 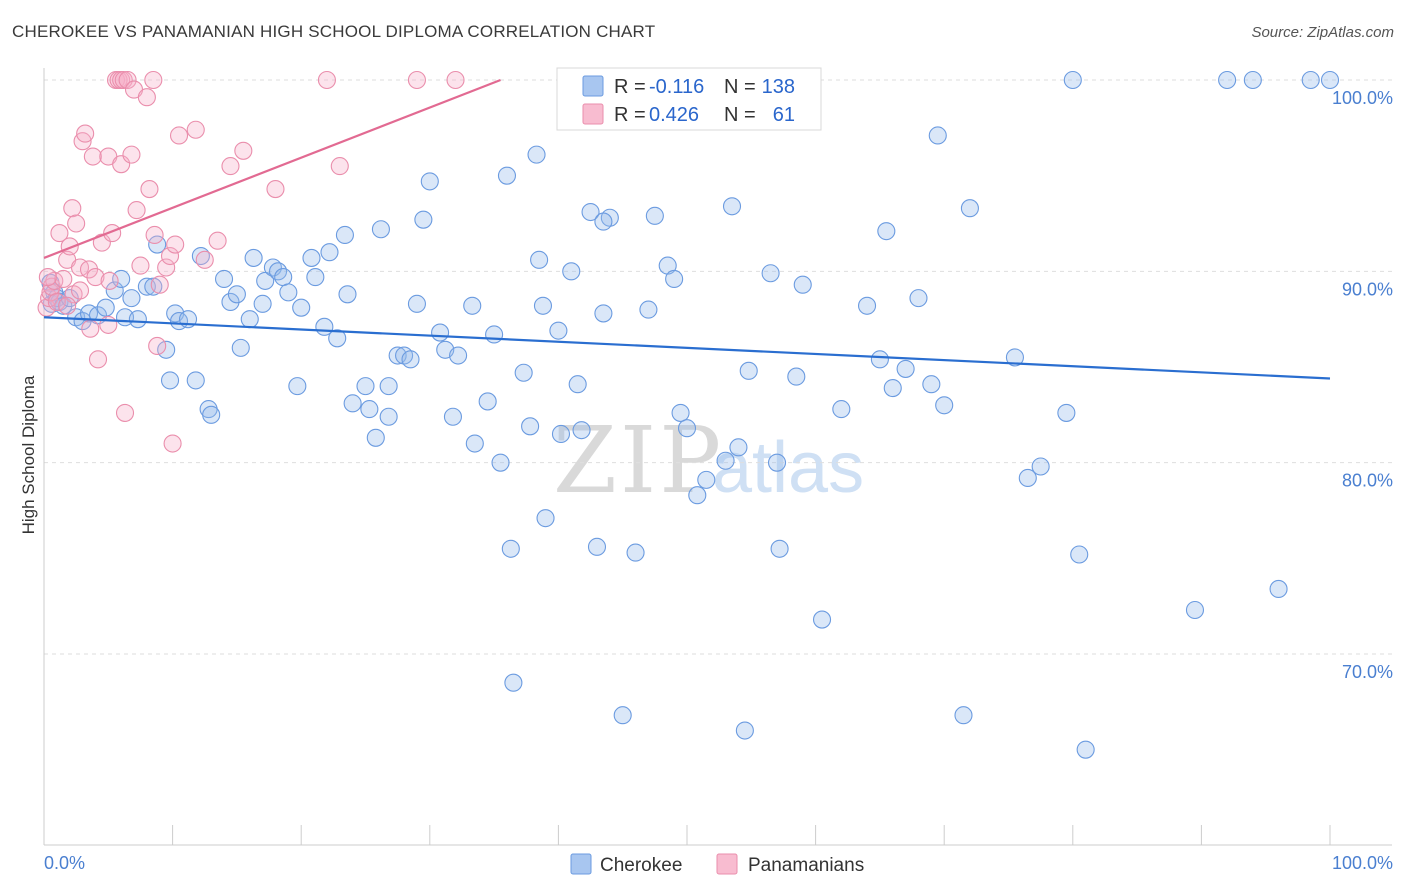 What do you see at coordinates (581, 864) in the screenshot?
I see `bottom-legend-swatch-cherokee` at bounding box center [581, 864].